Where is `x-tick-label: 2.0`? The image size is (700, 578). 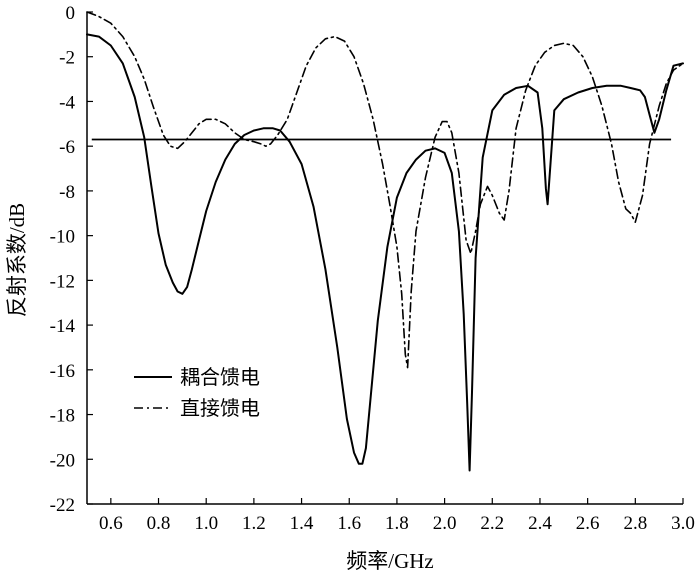 x-tick-label: 2.0 is located at coordinates (445, 523).